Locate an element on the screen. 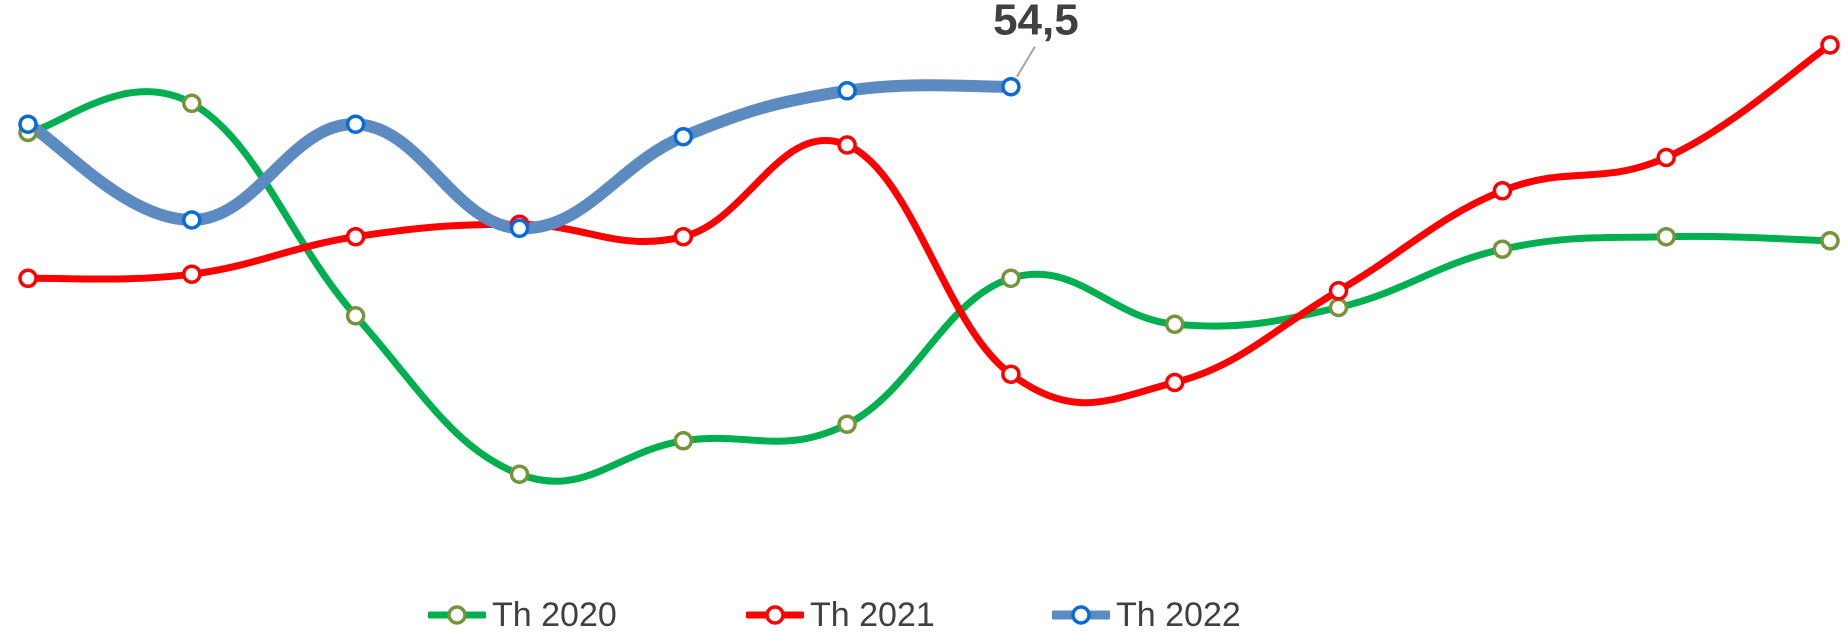 This screenshot has height=638, width=1848. annotation-label: 54,5 is located at coordinates (1036, 22).